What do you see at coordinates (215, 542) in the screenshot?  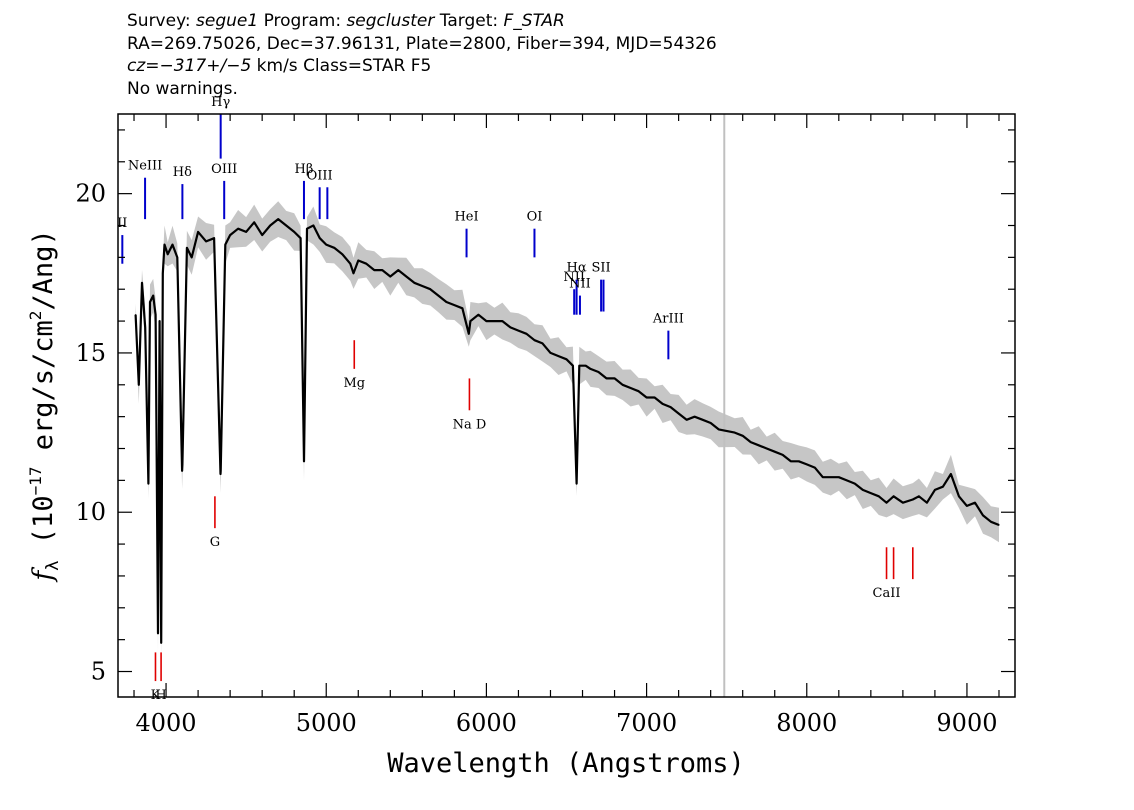 I see `absorption-line-label: G` at bounding box center [215, 542].